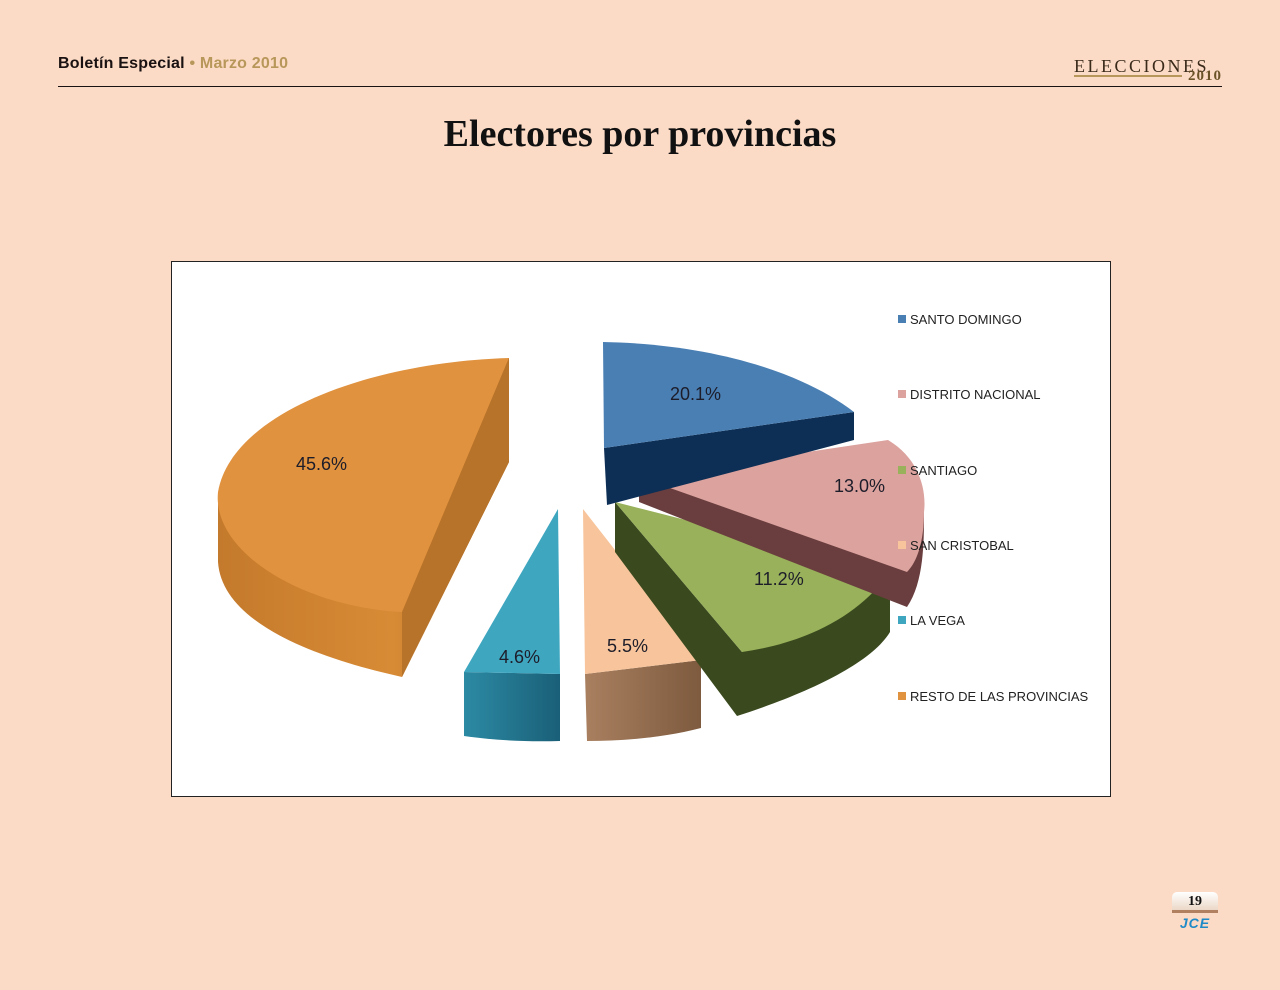  Describe the element at coordinates (512, 625) in the screenshot. I see `slice-la-vega` at that location.